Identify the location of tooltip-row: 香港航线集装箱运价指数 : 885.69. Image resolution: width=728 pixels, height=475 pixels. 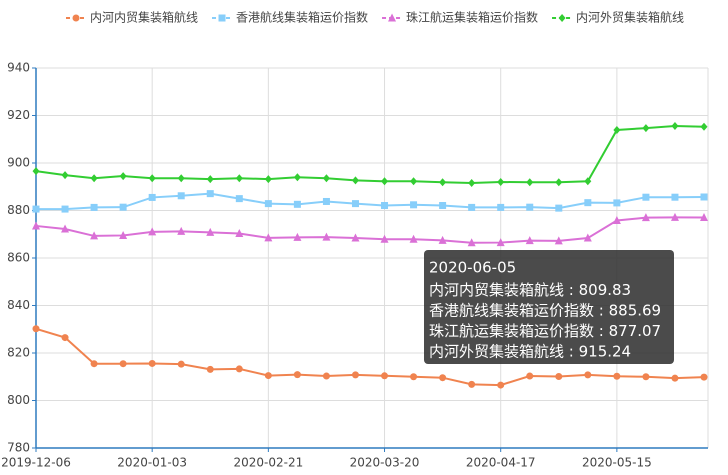
(545, 310).